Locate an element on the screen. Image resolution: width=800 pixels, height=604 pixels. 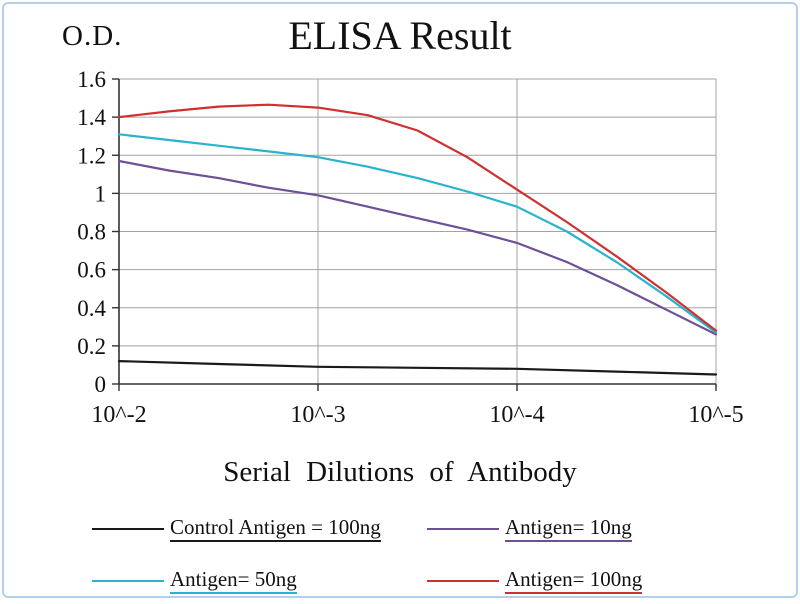
legend-item-antigen-50ng: Antigen= 50ng is located at coordinates (254, 581).